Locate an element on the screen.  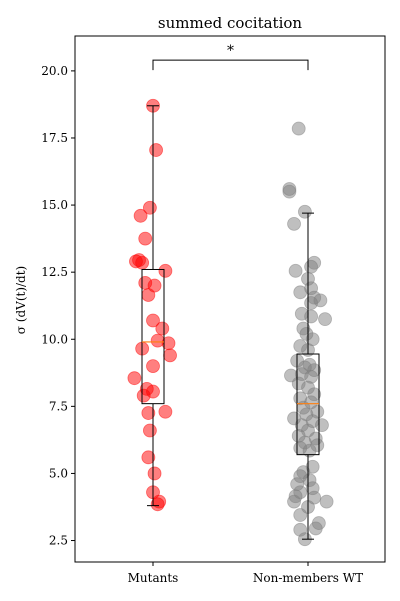
significance-bracket is located at coordinates (230, 65).